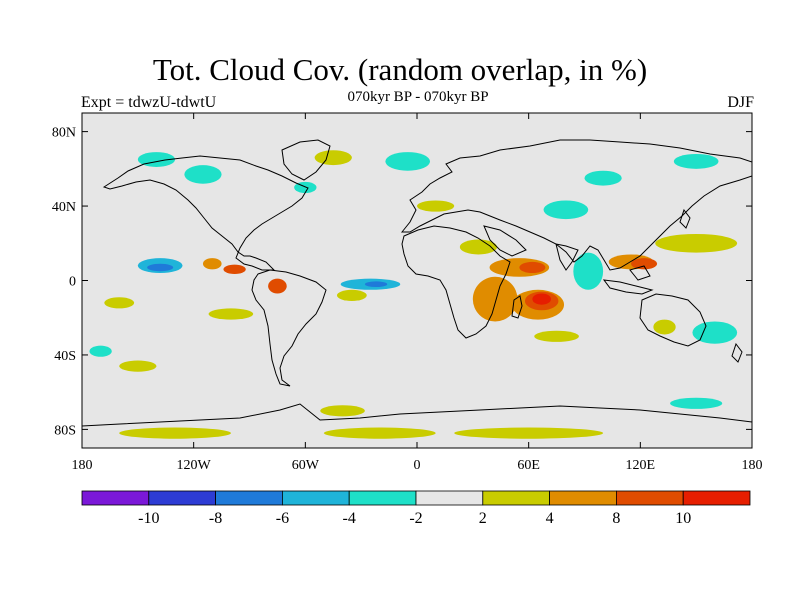 This screenshot has height=605, width=800. Describe the element at coordinates (685, 218) in the screenshot. I see `coastline-japan` at that location.